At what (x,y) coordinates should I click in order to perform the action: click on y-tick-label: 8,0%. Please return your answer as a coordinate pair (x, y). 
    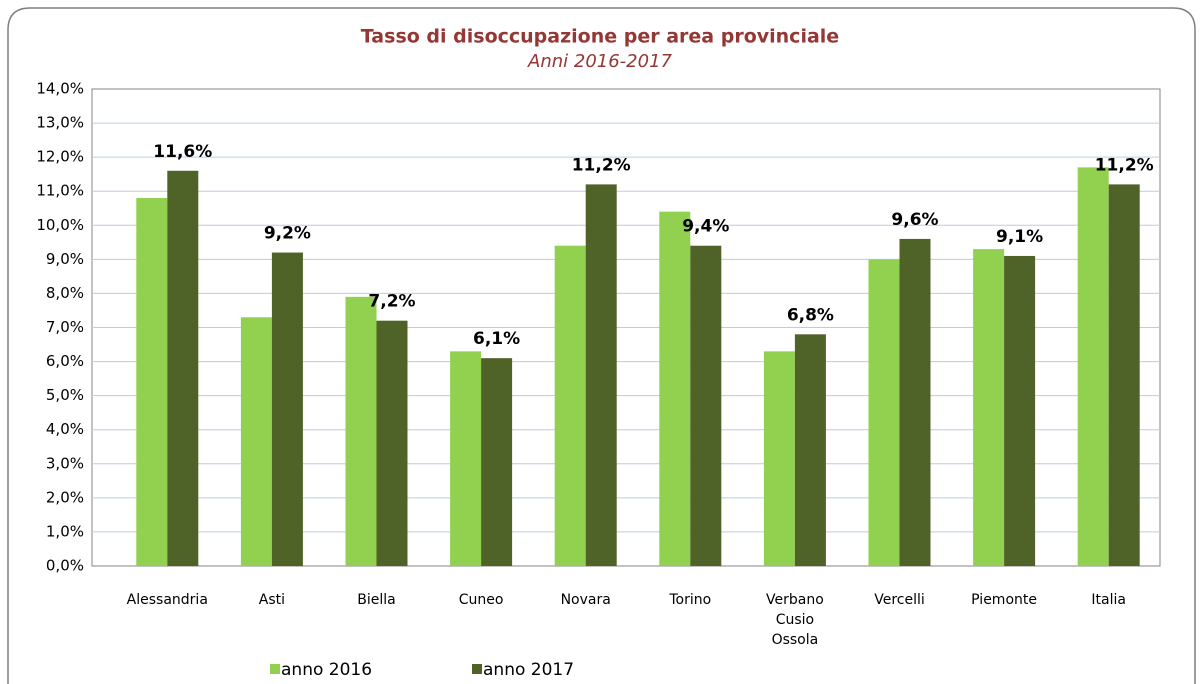
    Looking at the image, I should click on (65, 293).